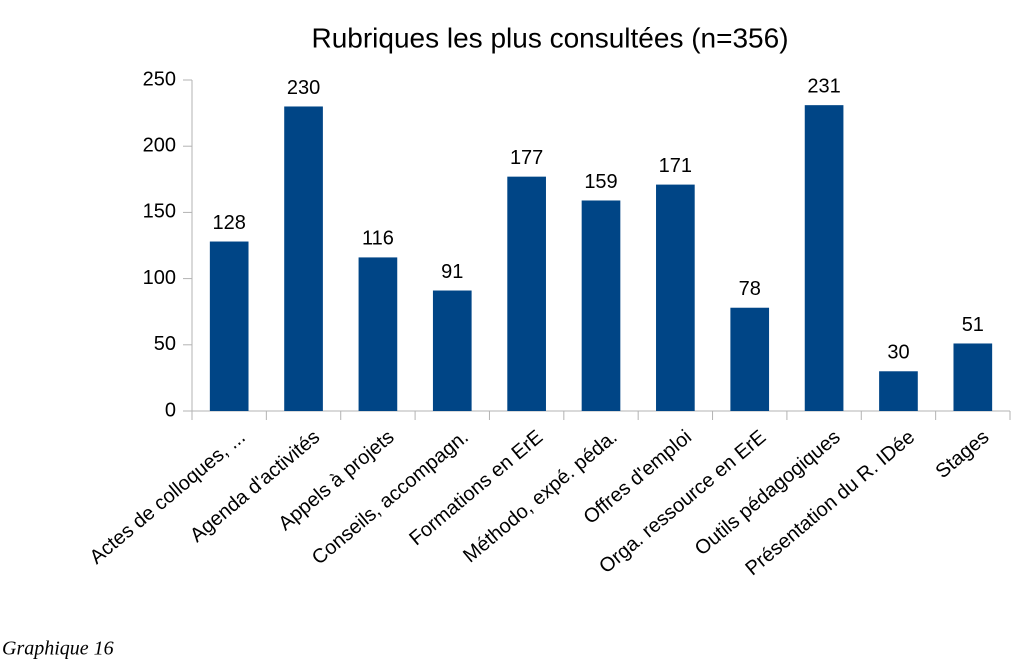  Describe the element at coordinates (159, 79) in the screenshot. I see `y-tick-label: 250` at that location.